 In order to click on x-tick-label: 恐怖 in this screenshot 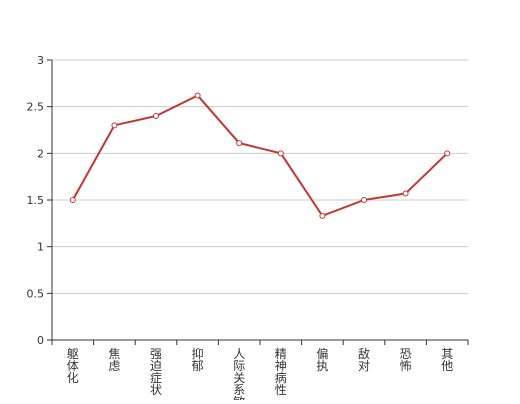, I will do `click(406, 360)`.